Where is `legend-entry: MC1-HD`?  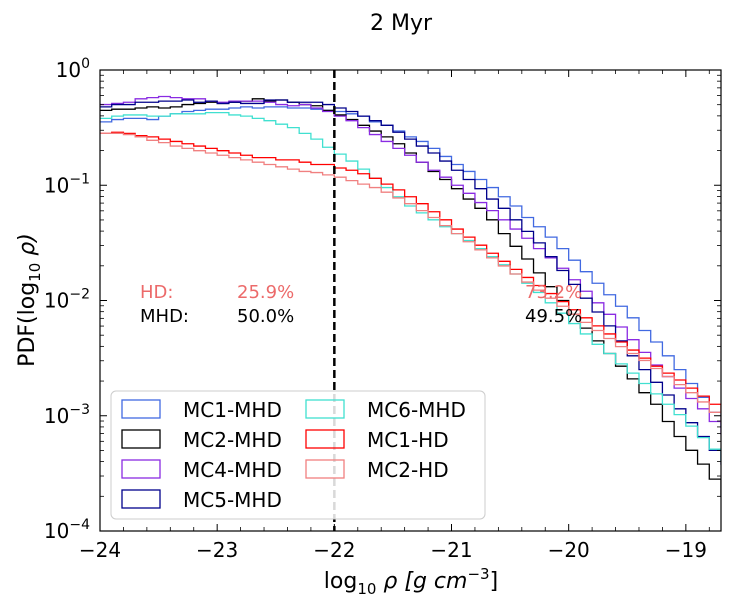
legend-entry: MC1-HD is located at coordinates (377, 440).